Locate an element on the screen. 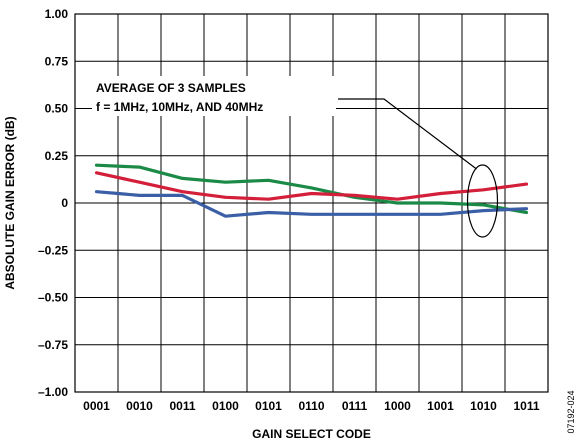  x-axis-title: GAIN SELECT CODE is located at coordinates (311, 434).